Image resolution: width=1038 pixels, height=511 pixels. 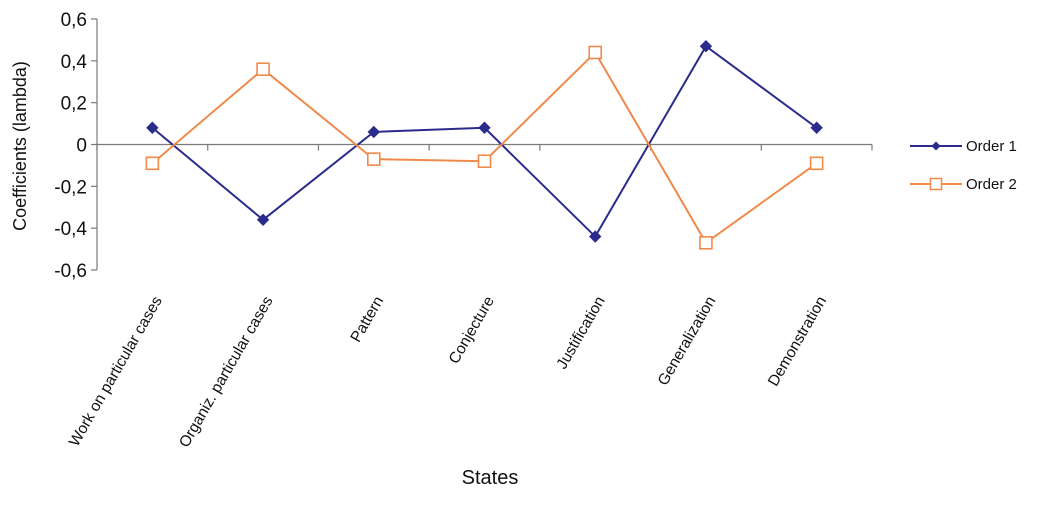 I want to click on legend-label: Order 1, so click(x=991, y=146).